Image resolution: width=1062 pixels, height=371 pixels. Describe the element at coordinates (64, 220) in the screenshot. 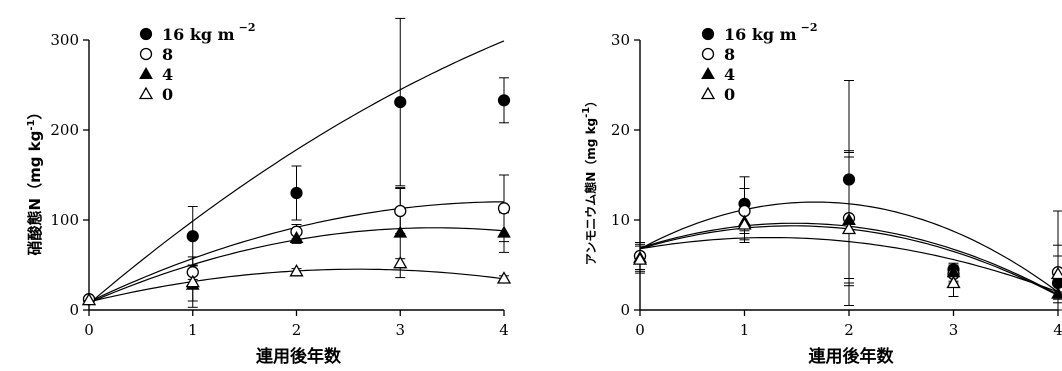

I see `y-tick-label: 100` at that location.